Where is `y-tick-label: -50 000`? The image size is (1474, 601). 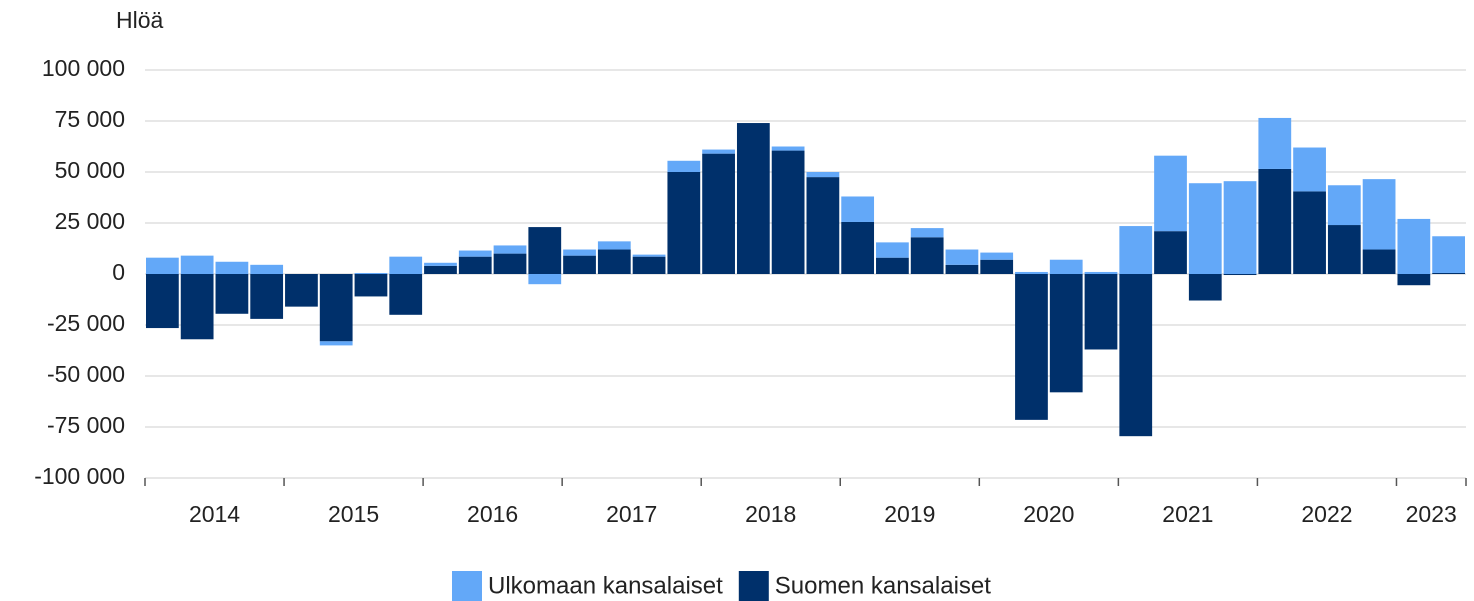 y-tick-label: -50 000 is located at coordinates (86, 374).